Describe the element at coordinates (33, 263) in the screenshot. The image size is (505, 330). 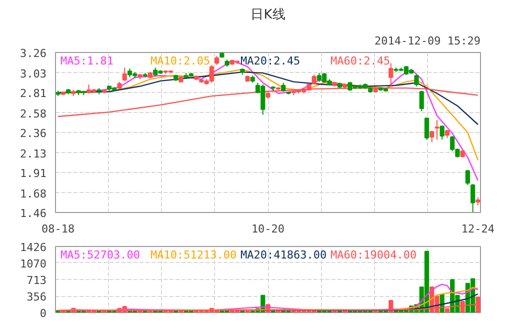
I see `y-tick-label: 1070` at that location.